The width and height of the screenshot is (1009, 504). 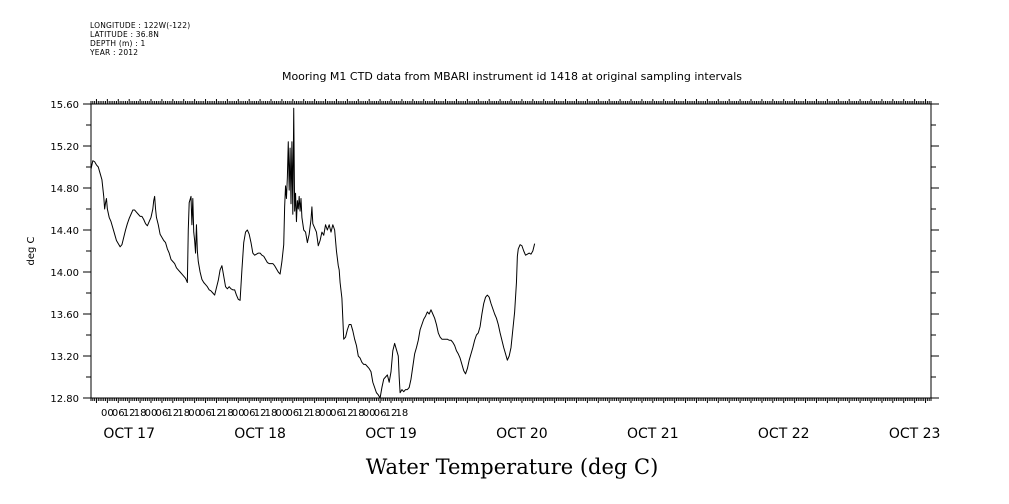 What do you see at coordinates (915, 434) in the screenshot?
I see `x-day-label: OCT 23` at bounding box center [915, 434].